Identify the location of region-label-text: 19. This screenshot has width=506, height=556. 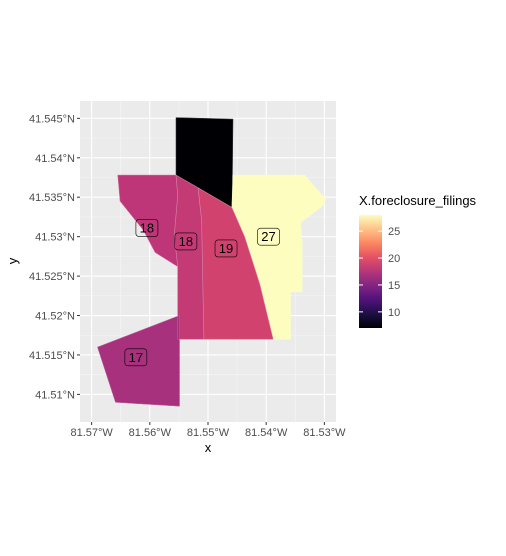
(226, 248).